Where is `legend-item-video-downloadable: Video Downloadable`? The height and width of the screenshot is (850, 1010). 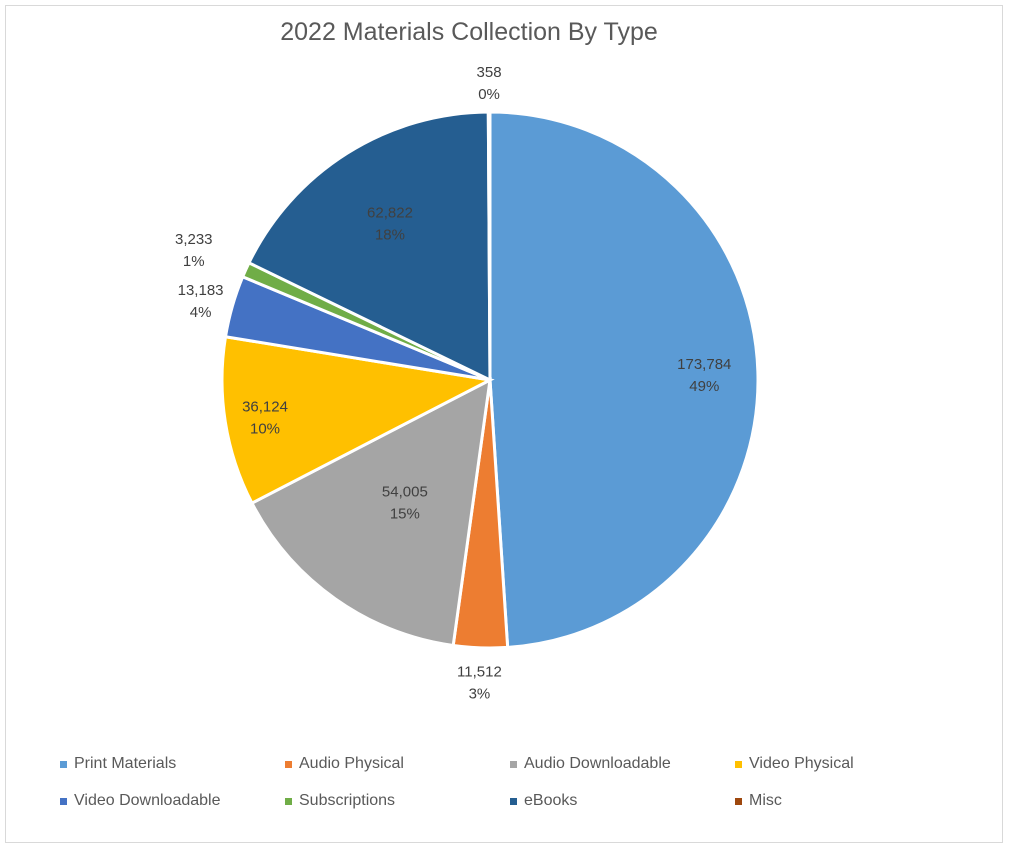 legend-item-video-downloadable: Video Downloadable is located at coordinates (172, 801).